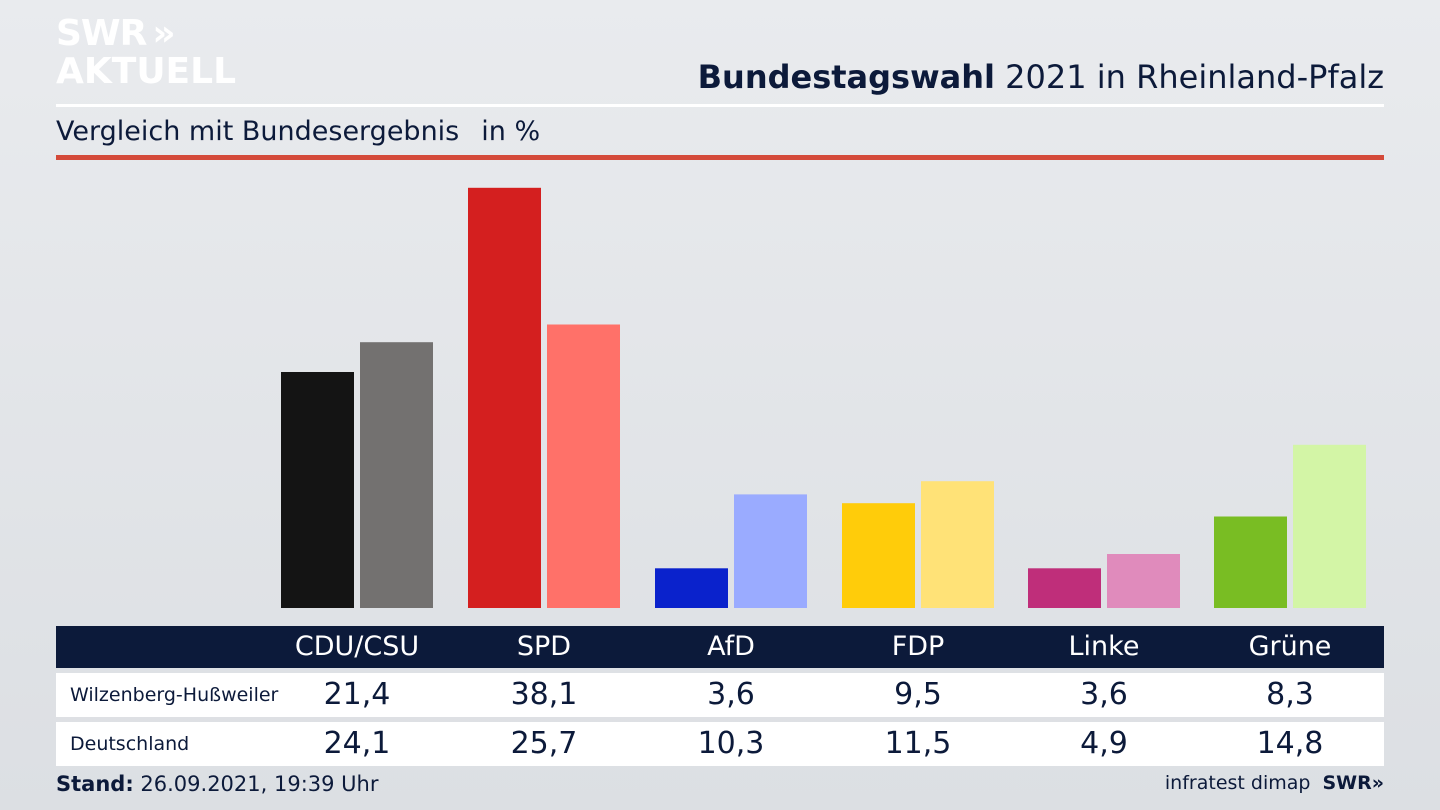 The image size is (1440, 810). Describe the element at coordinates (691, 588) in the screenshot. I see `bar-afd-wahlkreis` at that location.